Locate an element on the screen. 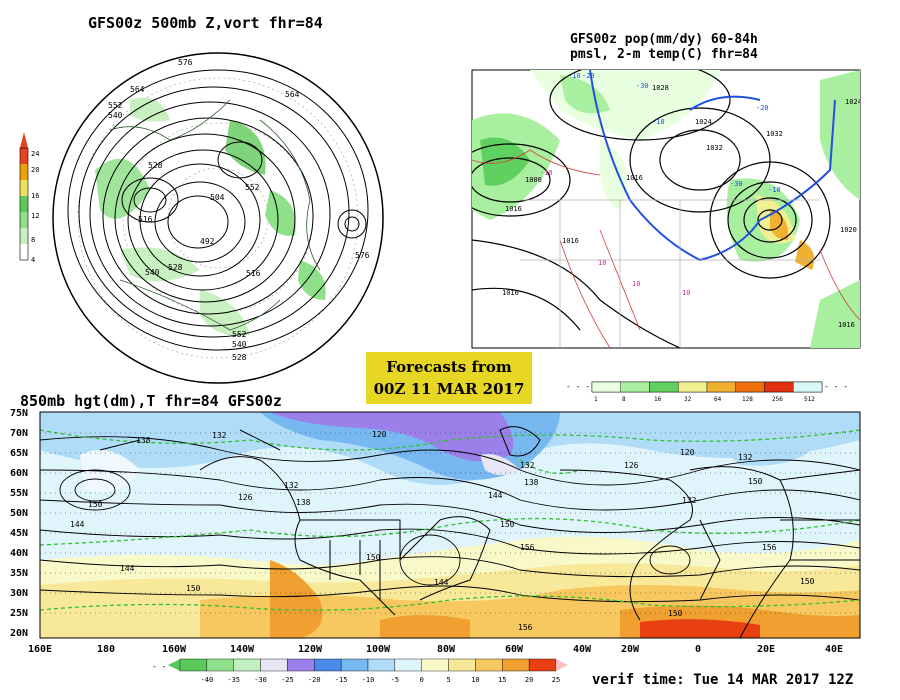 This screenshot has width=900, height=700. forecast-init-box: Forecasts from 00Z 11 MAR 2017 is located at coordinates (449, 378).